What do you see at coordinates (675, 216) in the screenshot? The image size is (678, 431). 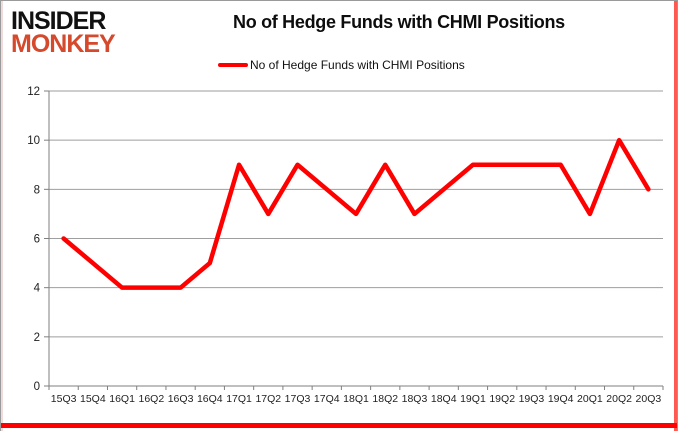 I see `frame-right-edge` at bounding box center [675, 216].